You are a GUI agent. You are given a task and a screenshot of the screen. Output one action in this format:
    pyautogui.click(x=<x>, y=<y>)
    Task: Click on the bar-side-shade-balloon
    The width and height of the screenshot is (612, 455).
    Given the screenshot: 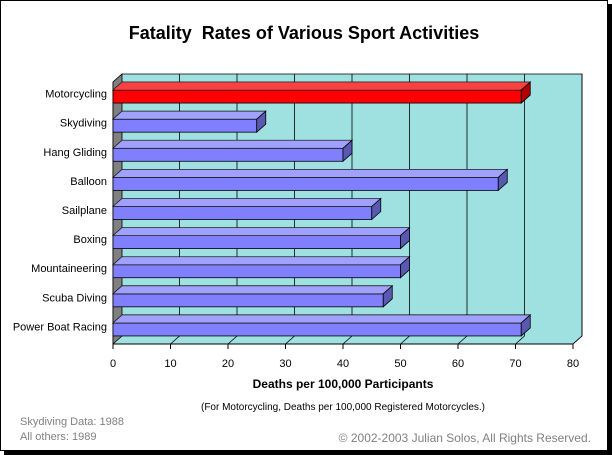 What is the action you would take?
    pyautogui.click(x=503, y=180)
    